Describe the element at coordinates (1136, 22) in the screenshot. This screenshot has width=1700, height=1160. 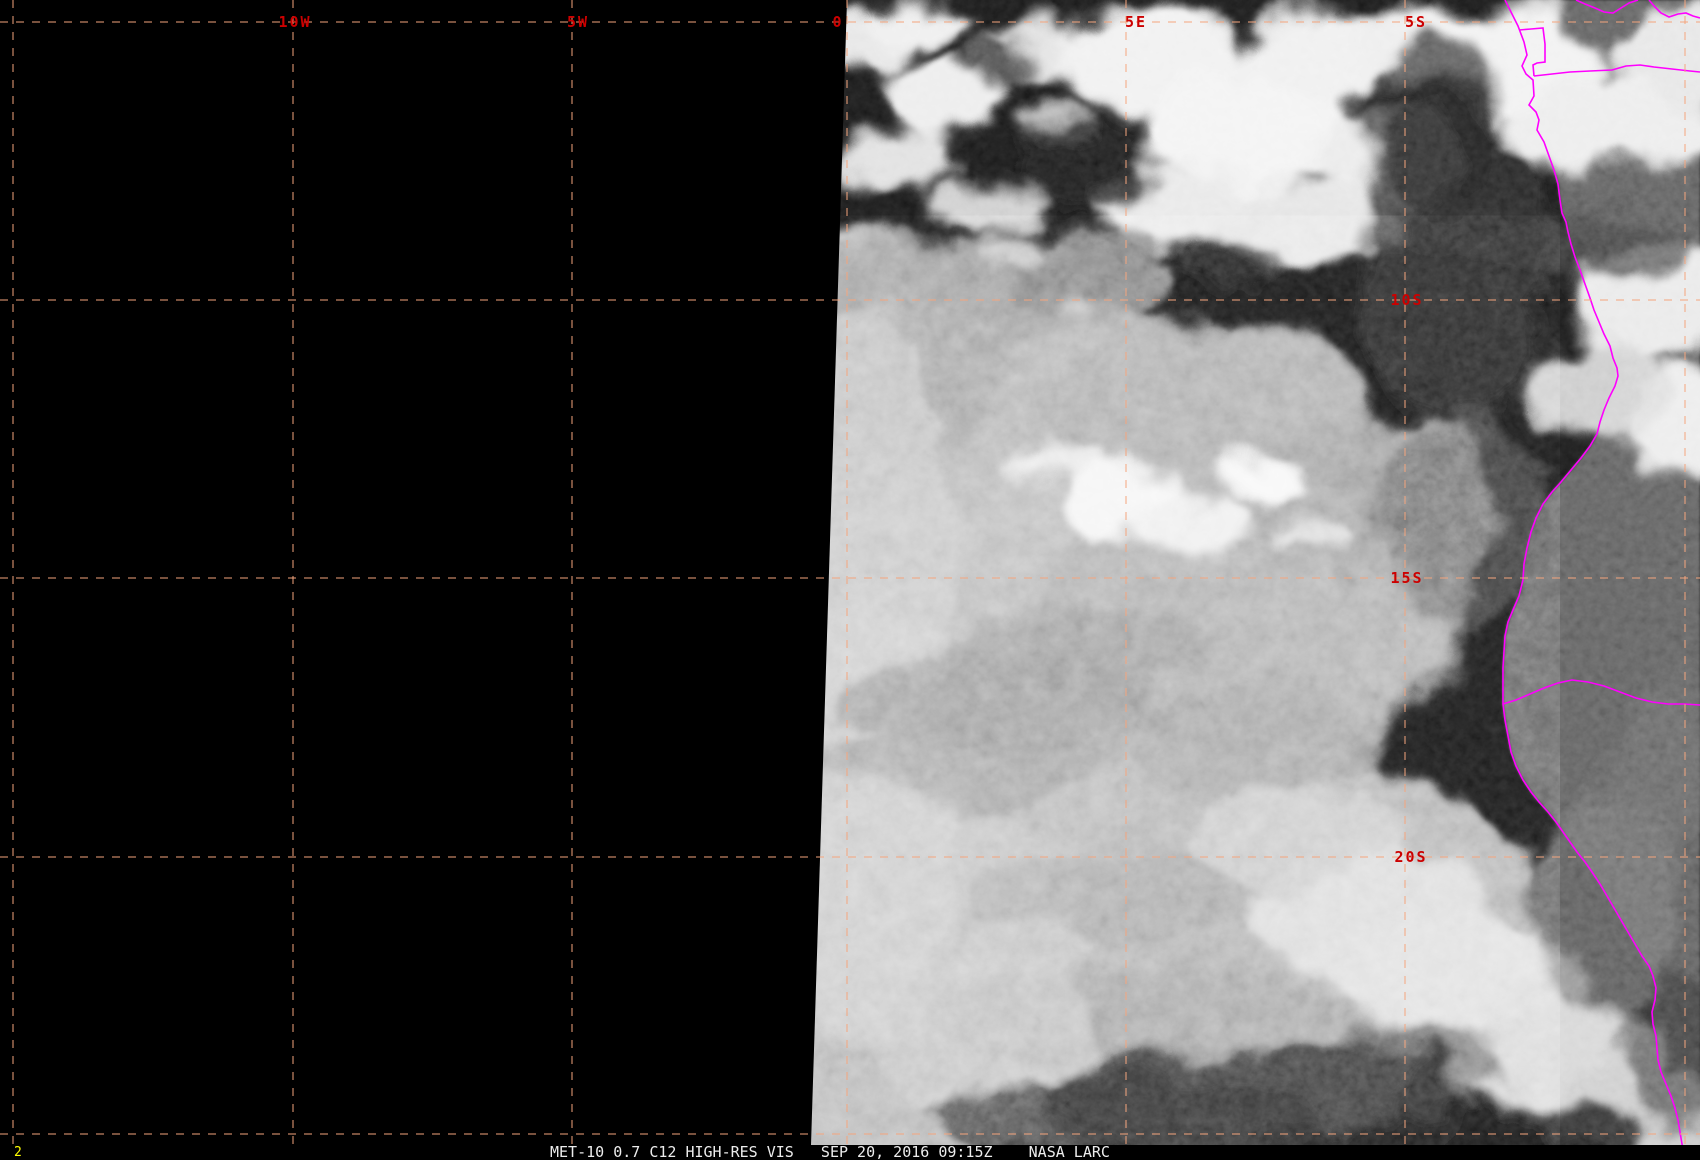
I see `grid-label-5E: 5E` at that location.